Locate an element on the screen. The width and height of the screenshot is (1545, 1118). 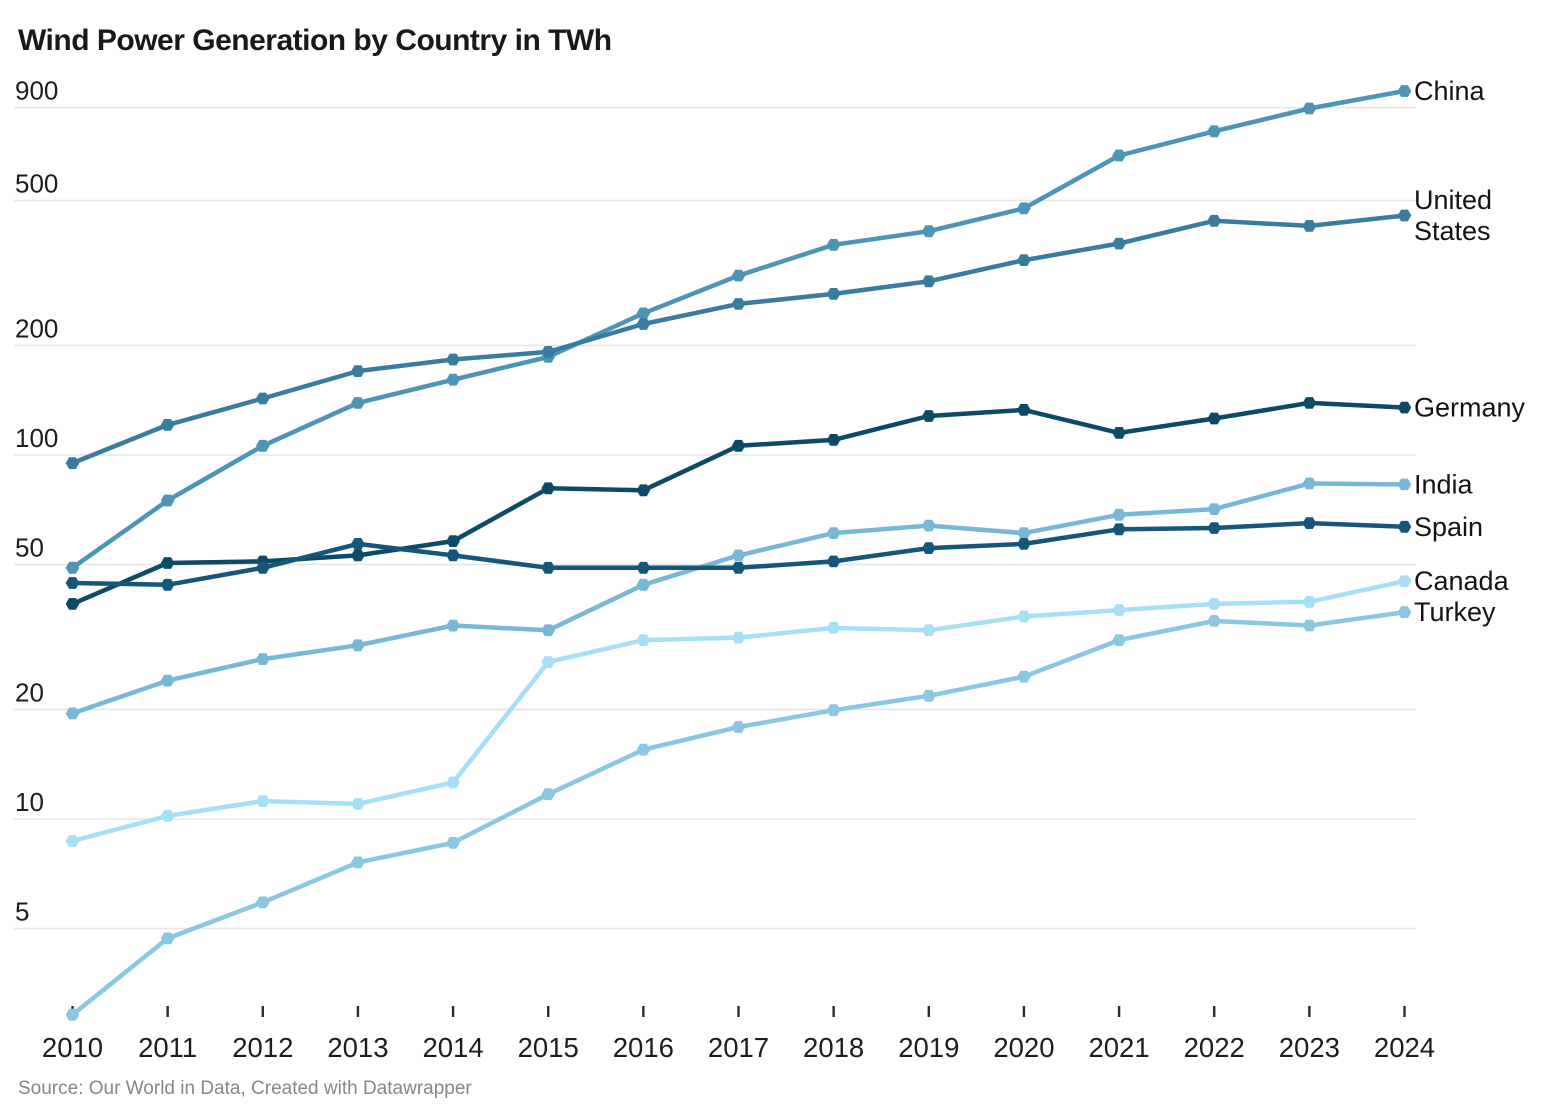
series-point-germany-2020 is located at coordinates (1024, 410).